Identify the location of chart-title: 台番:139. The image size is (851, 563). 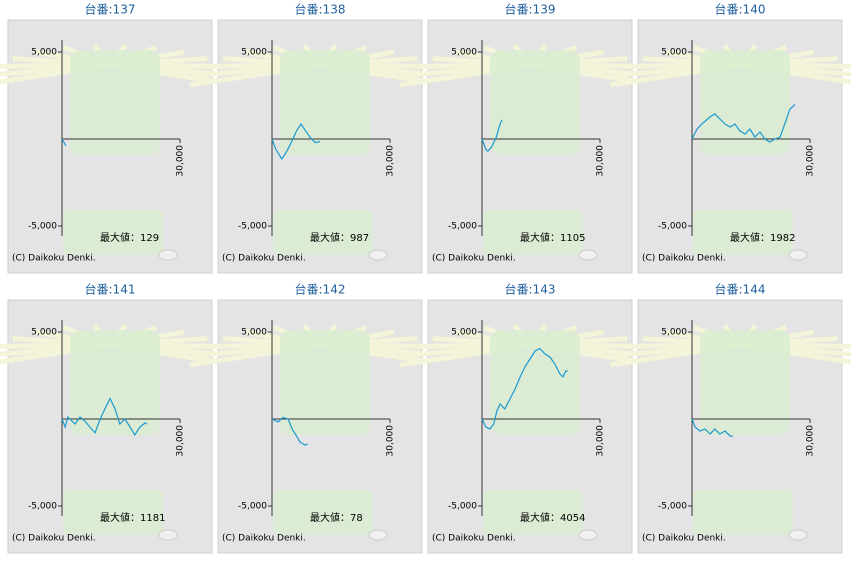
(530, 9).